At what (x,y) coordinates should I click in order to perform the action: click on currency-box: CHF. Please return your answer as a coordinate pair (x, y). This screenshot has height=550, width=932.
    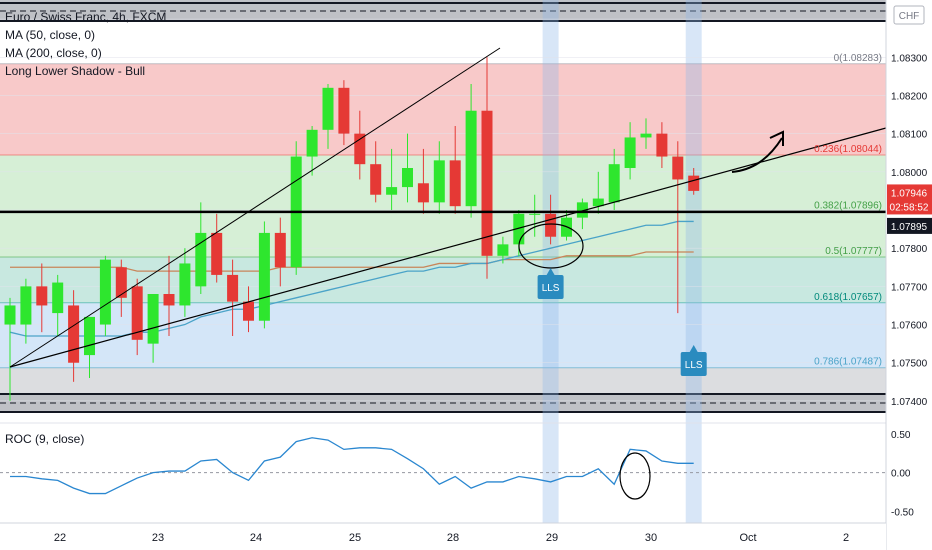
    Looking at the image, I should click on (909, 15).